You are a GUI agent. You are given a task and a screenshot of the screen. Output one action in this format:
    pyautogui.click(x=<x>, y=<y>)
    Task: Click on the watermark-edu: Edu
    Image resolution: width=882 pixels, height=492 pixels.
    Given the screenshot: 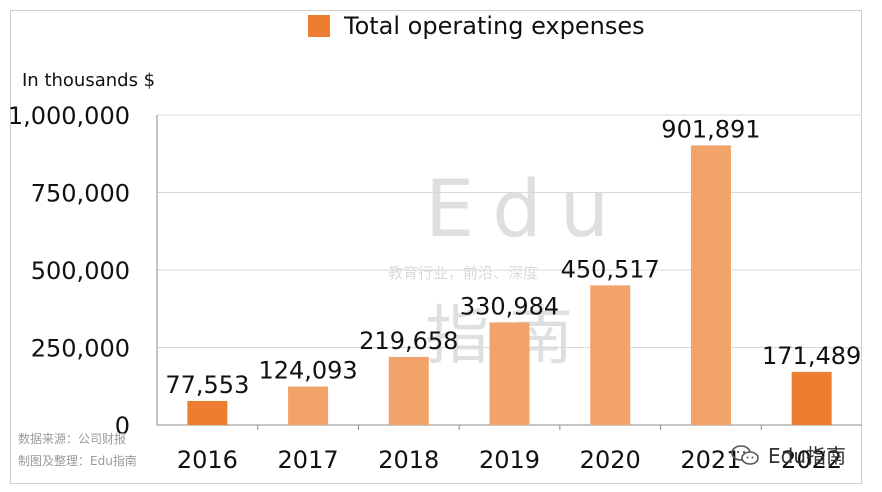 What is the action you would take?
    pyautogui.click(x=526, y=210)
    